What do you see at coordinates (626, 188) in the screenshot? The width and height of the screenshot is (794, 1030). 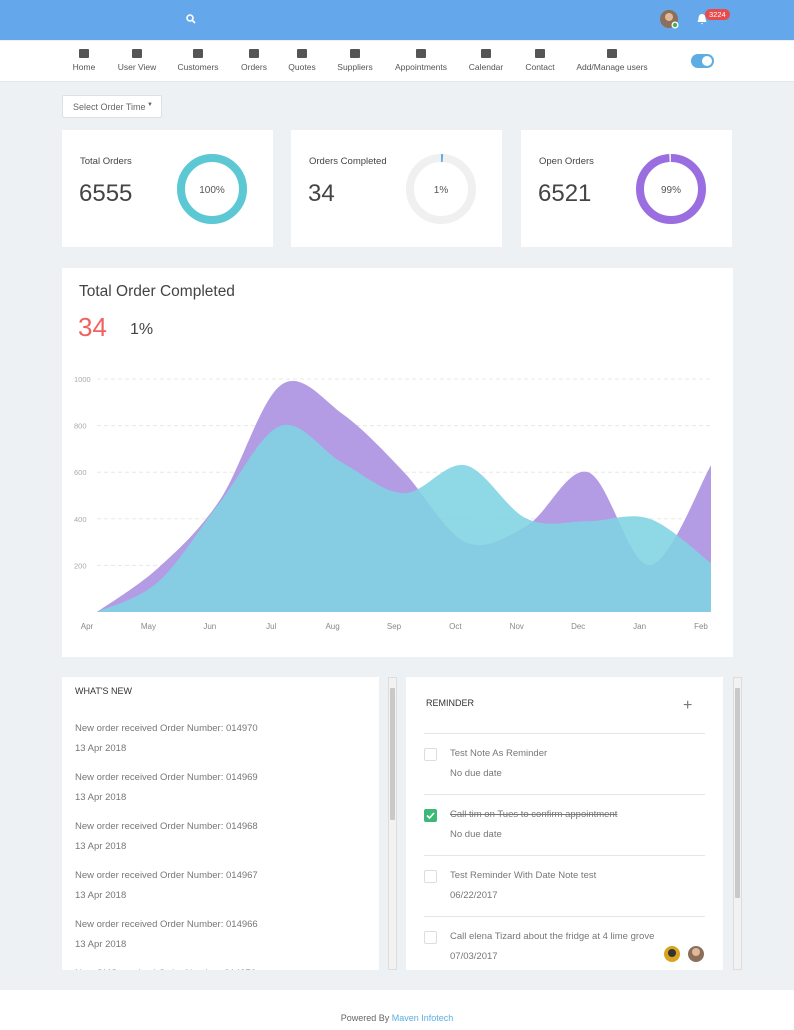 I see `stat-card: Open Orders 6521 99%` at bounding box center [626, 188].